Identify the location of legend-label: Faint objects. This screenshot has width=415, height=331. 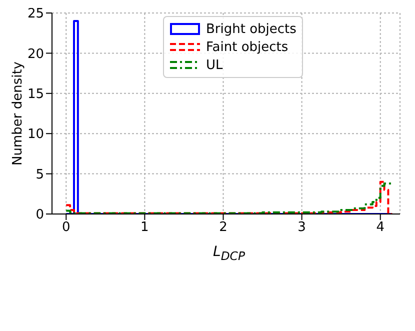
(247, 47).